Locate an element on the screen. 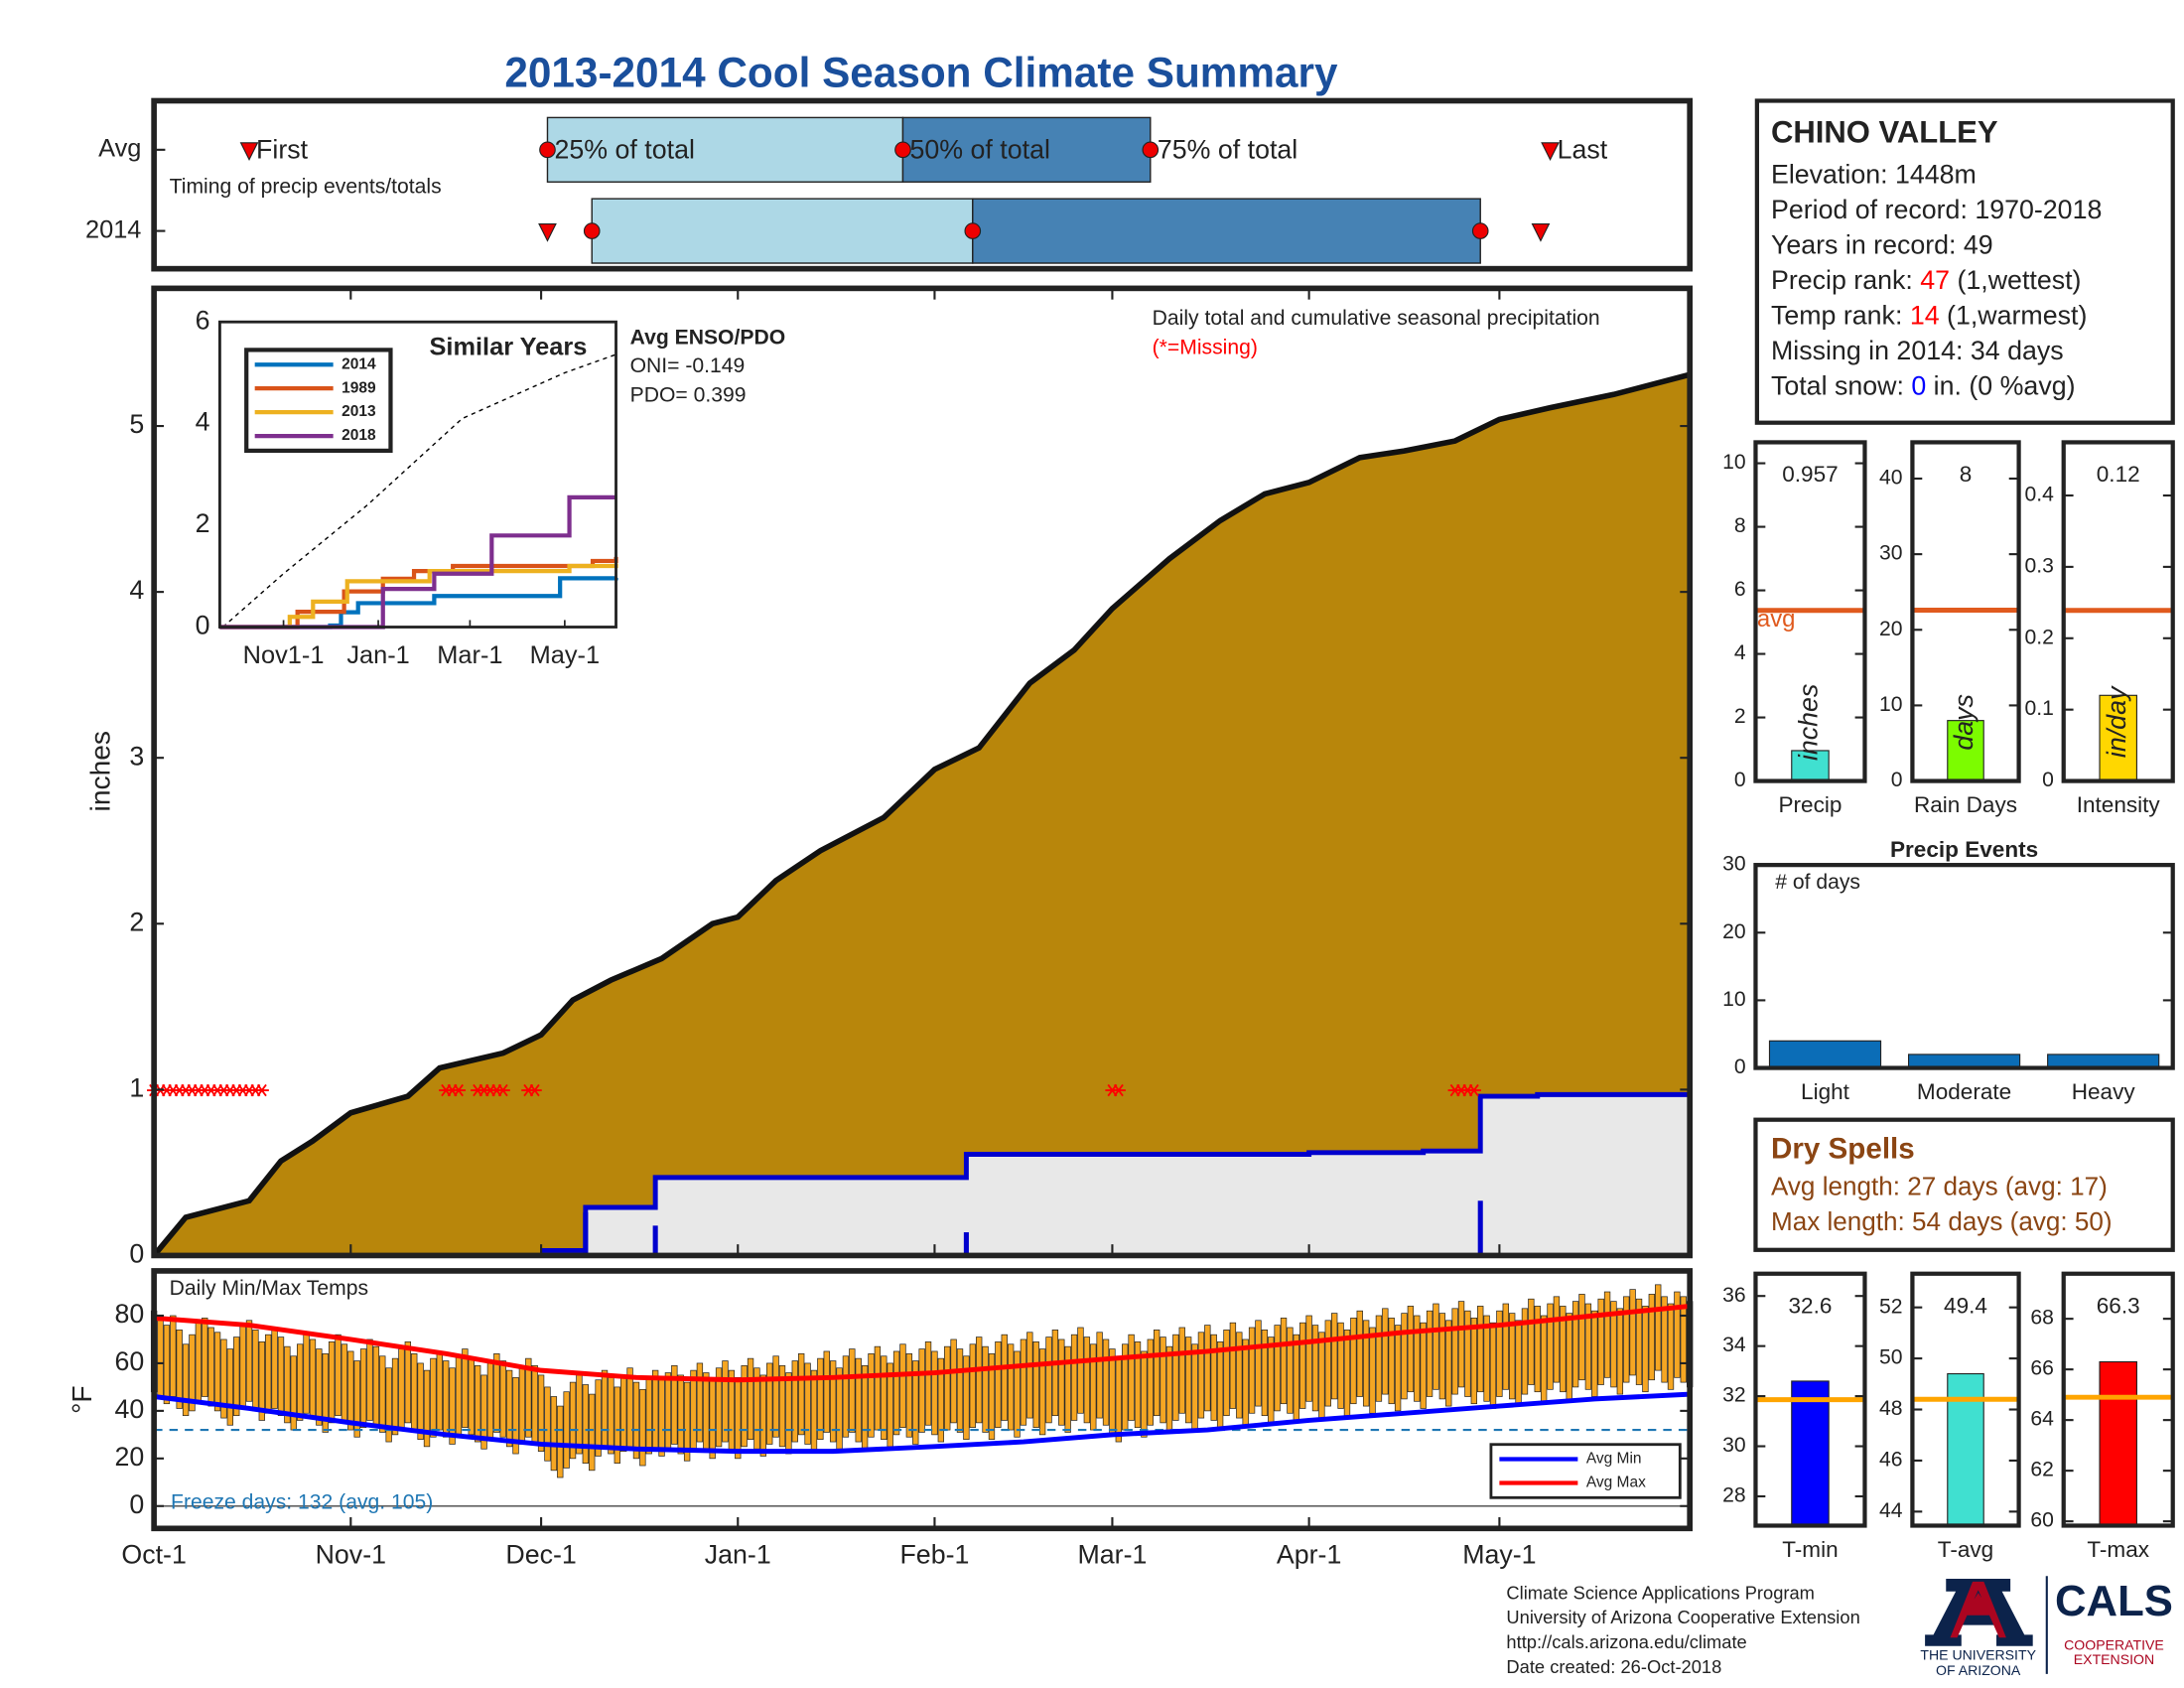 Image resolution: width=2184 pixels, height=1688 pixels. university-name: OF ARIZONA is located at coordinates (1978, 1670).